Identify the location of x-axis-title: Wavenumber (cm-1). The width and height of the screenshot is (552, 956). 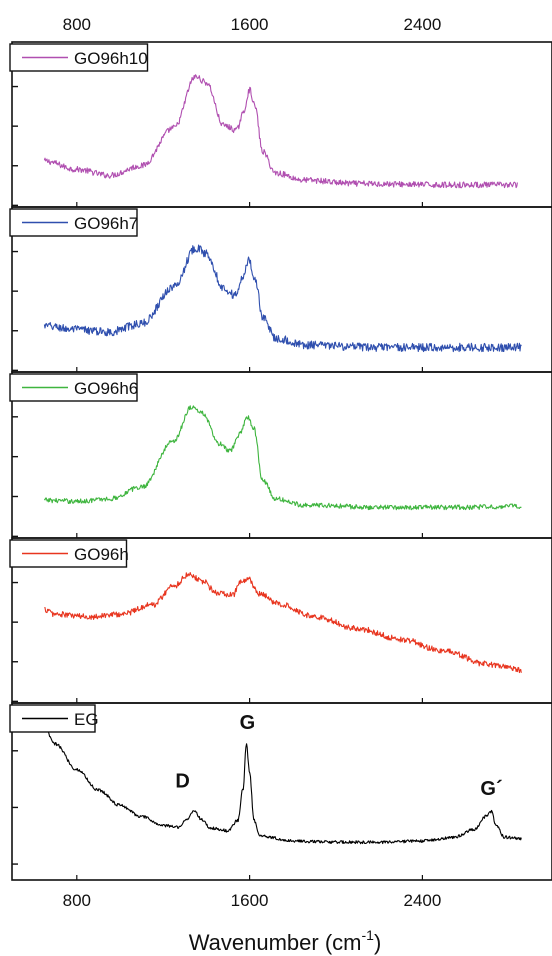
(285, 941).